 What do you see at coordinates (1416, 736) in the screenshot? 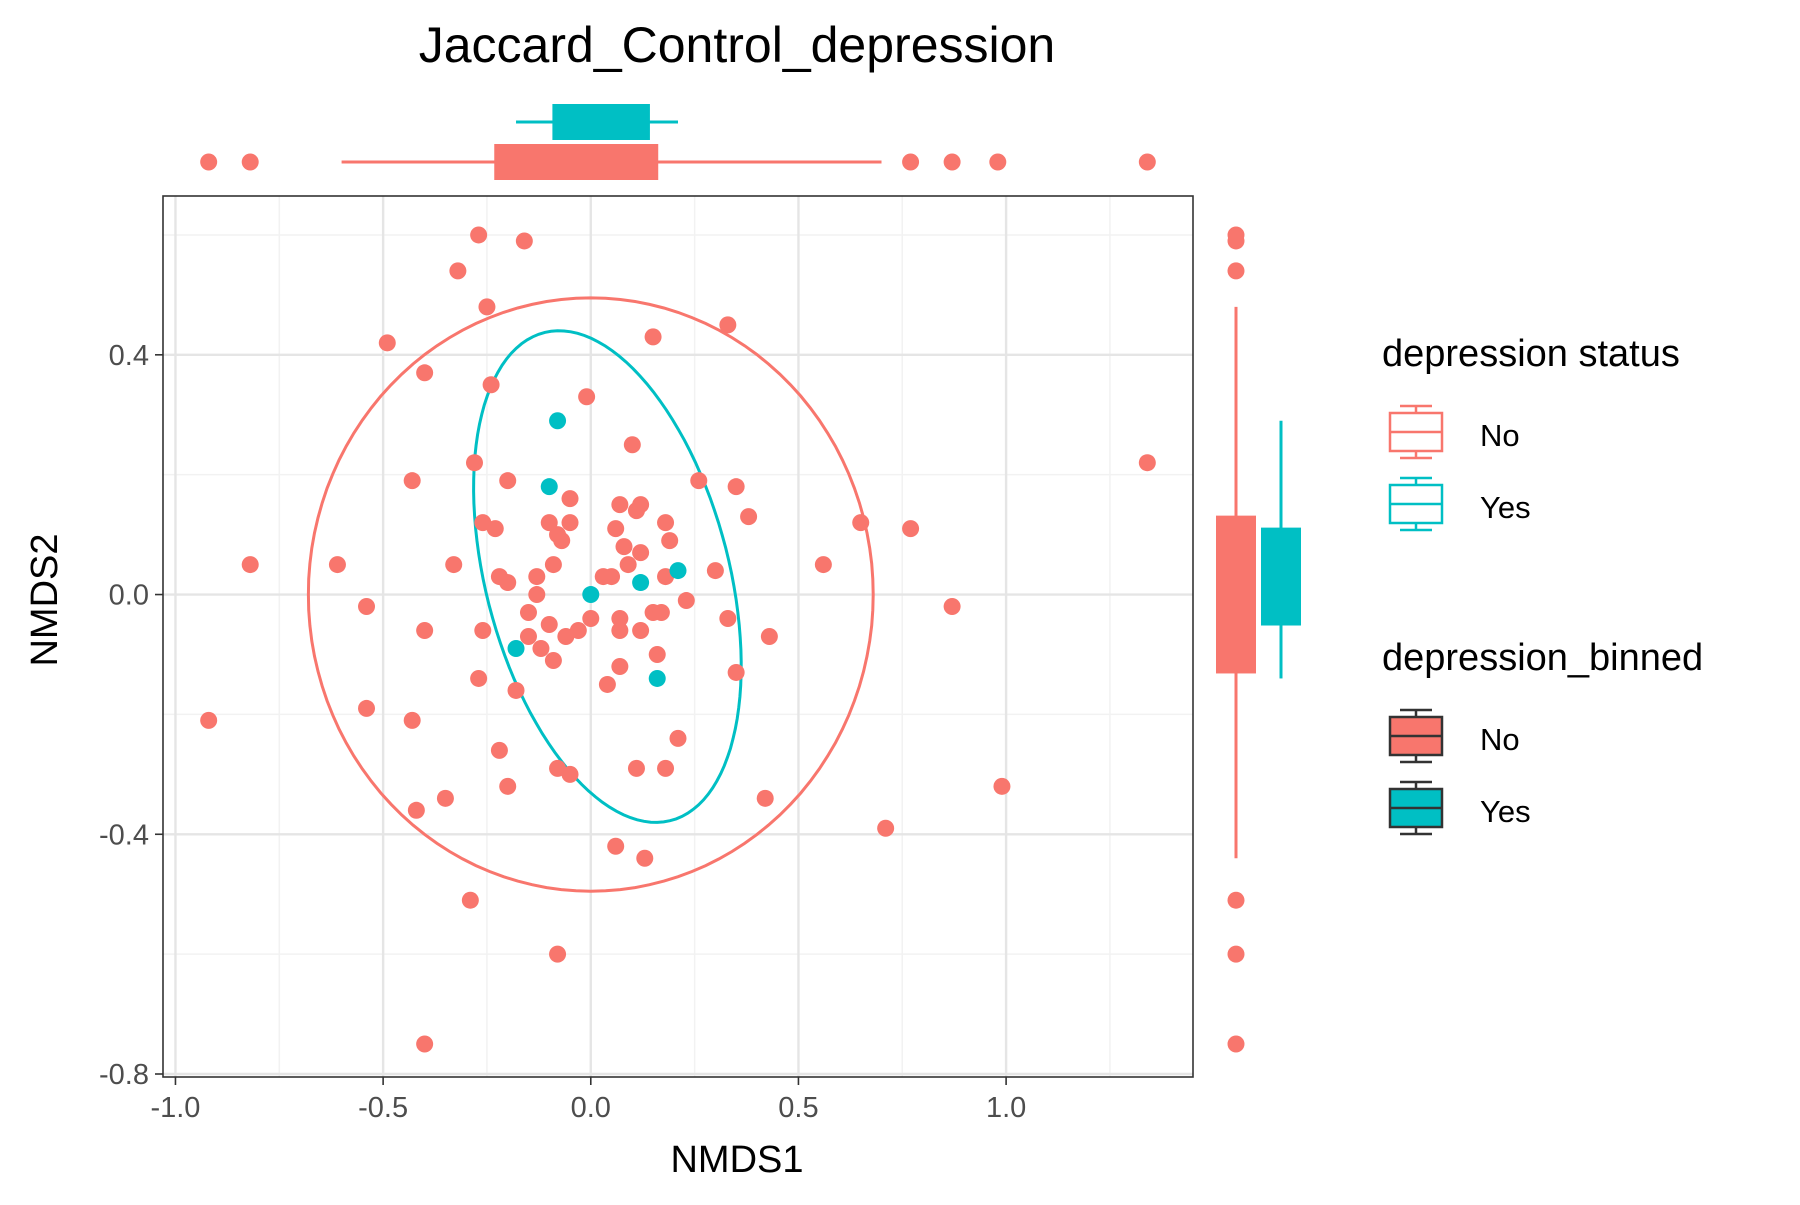
I see `legend-key-filled-no` at bounding box center [1416, 736].